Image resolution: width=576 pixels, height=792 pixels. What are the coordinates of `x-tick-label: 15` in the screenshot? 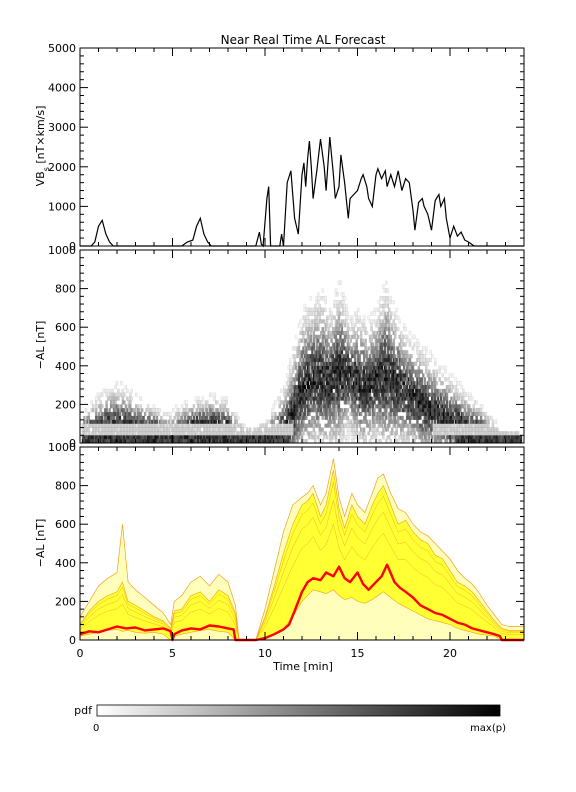 It's located at (358, 653).